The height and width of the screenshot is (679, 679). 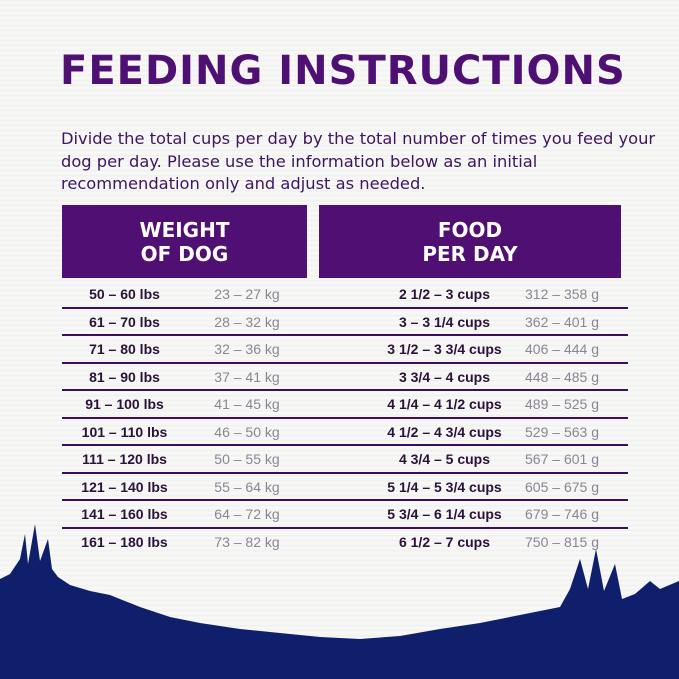 I want to click on weight-kg: 32 – 36 kg, so click(x=247, y=349).